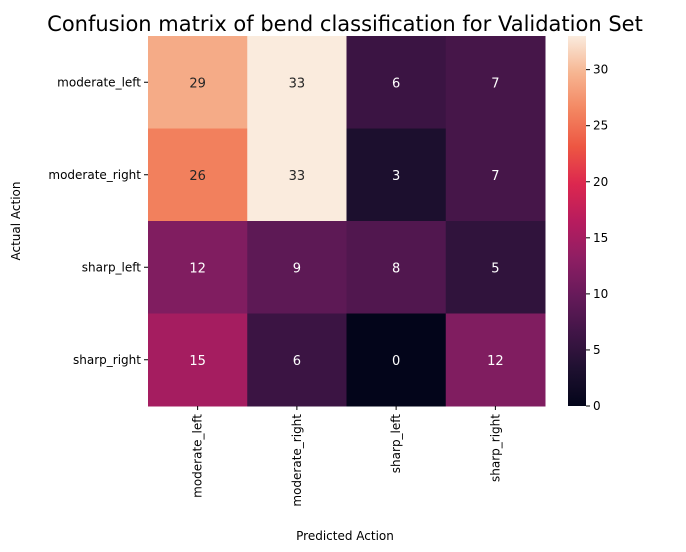  I want to click on cell-value-label: 5, so click(495, 268).